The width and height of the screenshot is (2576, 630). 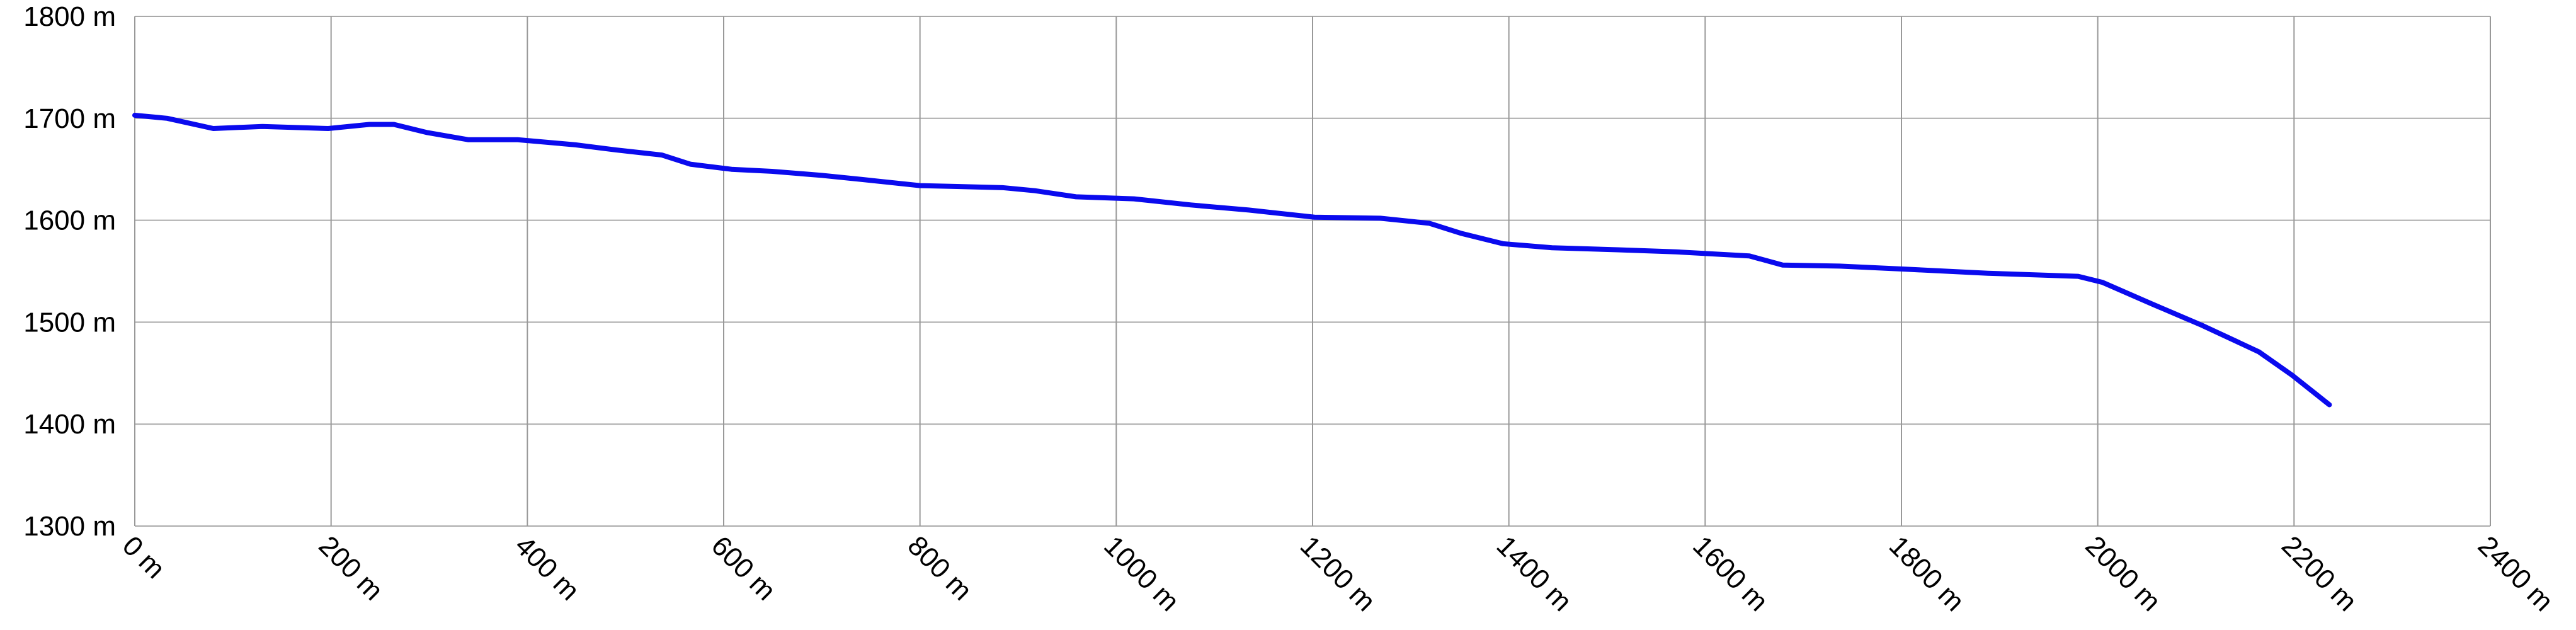 What do you see at coordinates (2515, 573) in the screenshot?
I see `x-tick-label: 2400 m` at bounding box center [2515, 573].